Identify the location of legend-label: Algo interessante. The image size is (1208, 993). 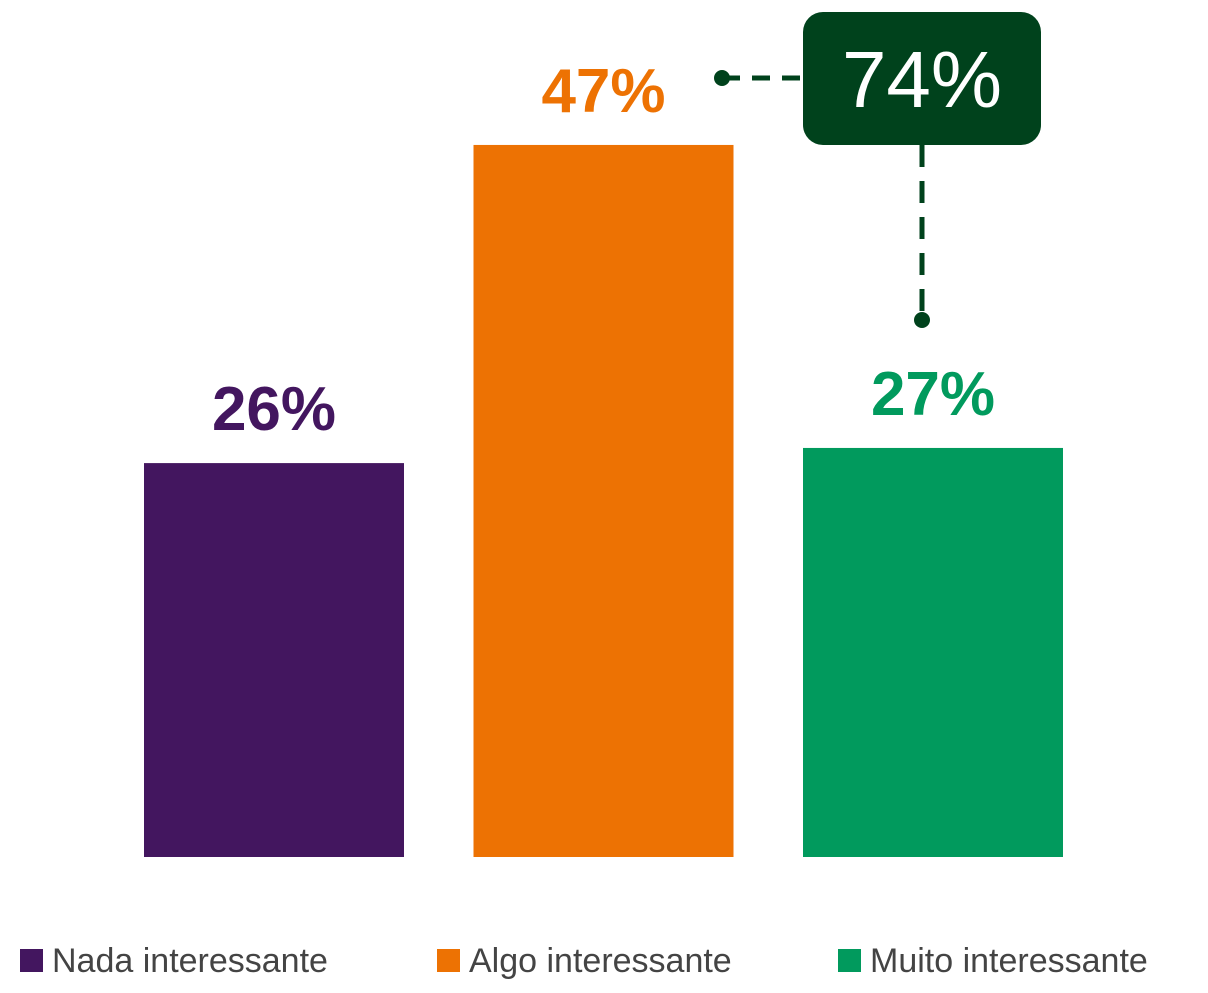
(600, 961).